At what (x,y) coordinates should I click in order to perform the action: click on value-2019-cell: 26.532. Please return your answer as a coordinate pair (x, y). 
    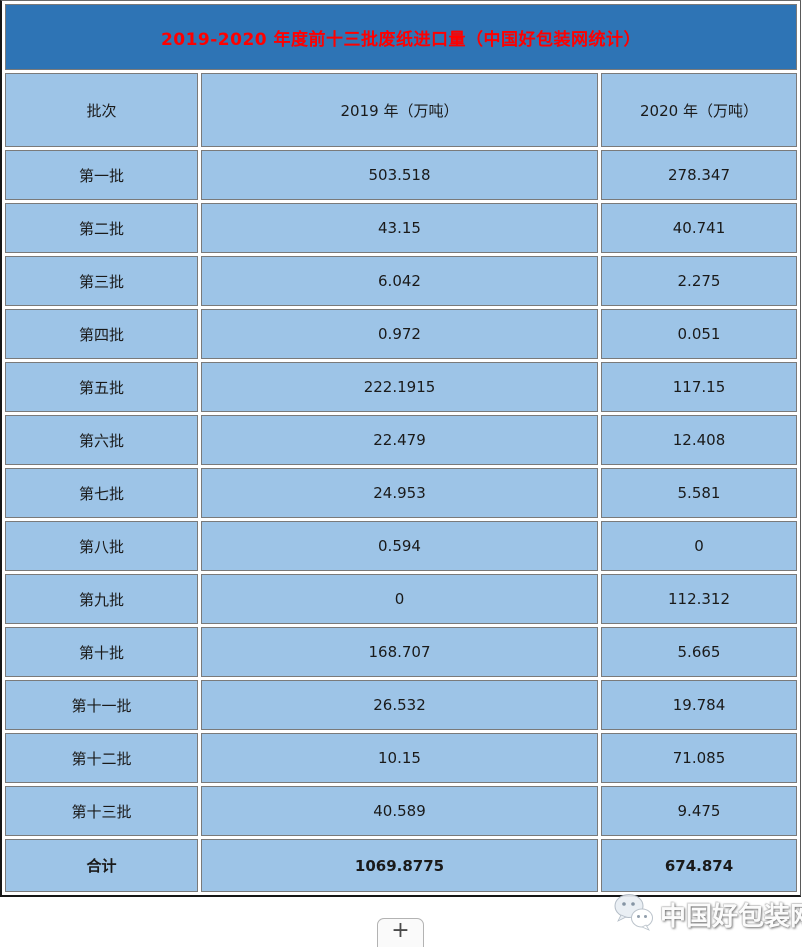
    Looking at the image, I should click on (399, 705).